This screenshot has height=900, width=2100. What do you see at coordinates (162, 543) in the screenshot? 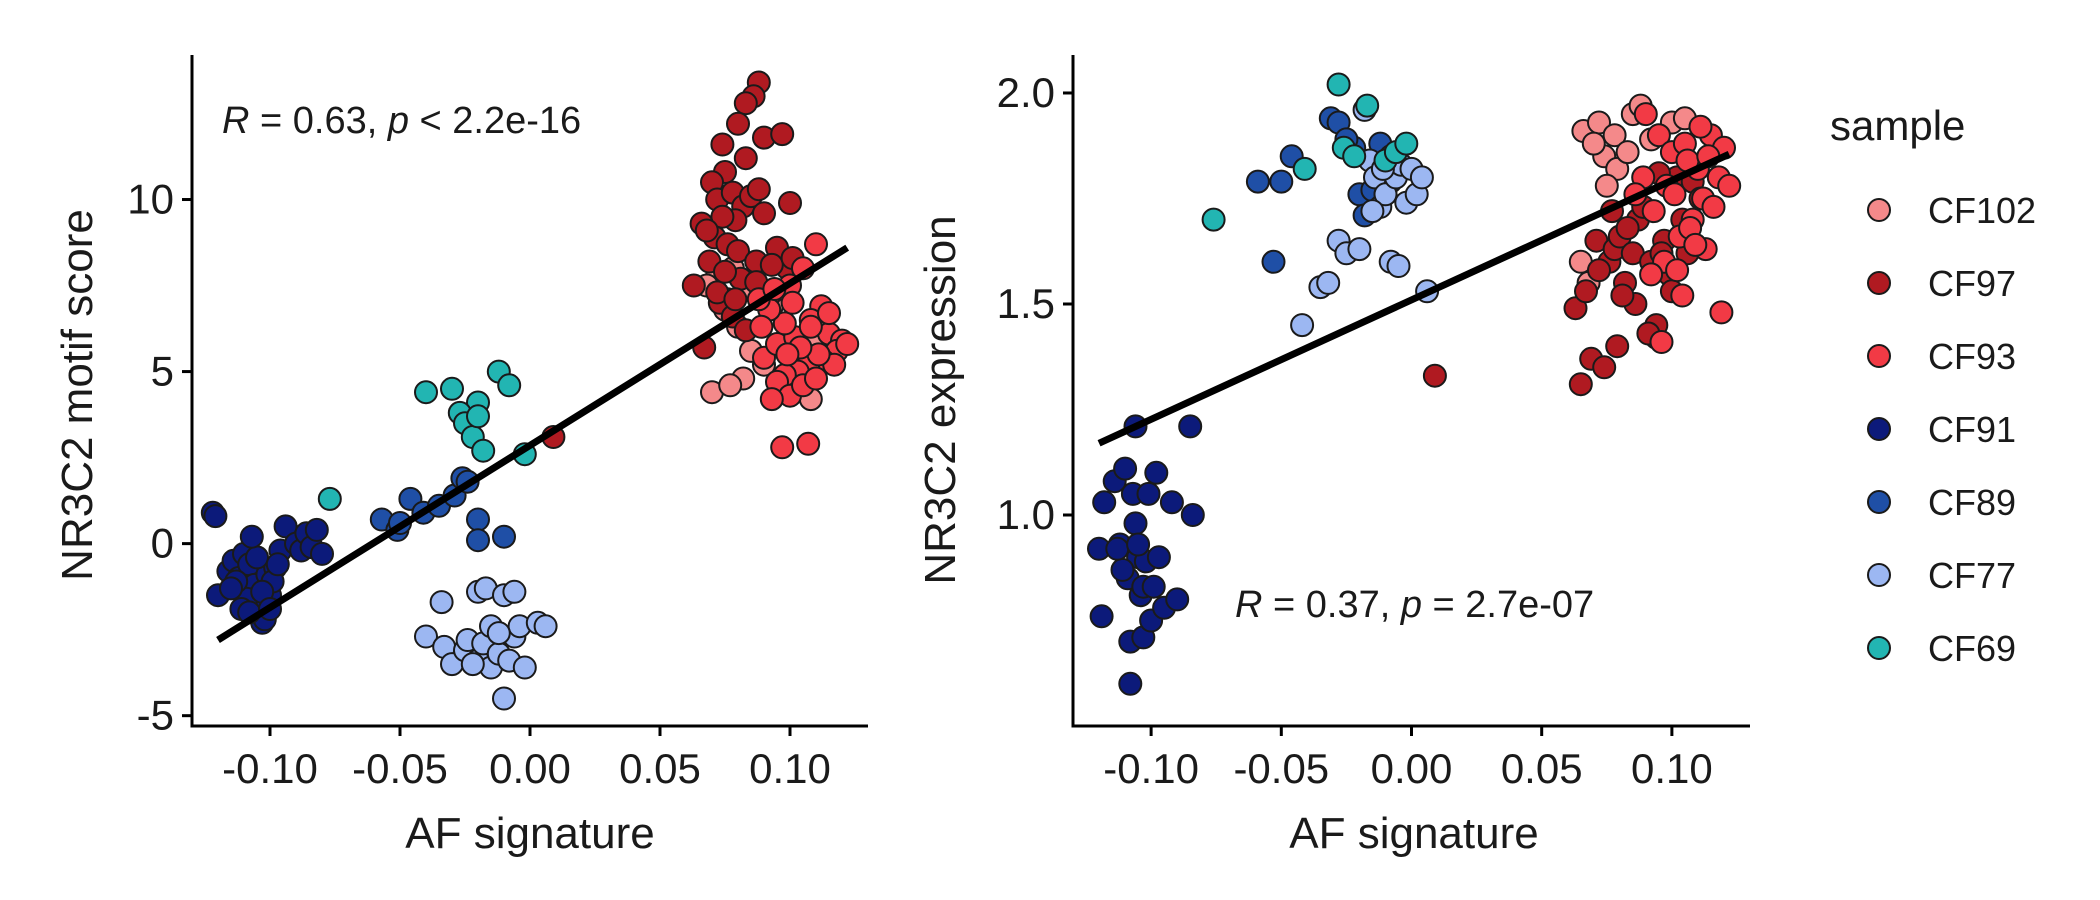
I see `y-tick-label: 0` at bounding box center [162, 543].